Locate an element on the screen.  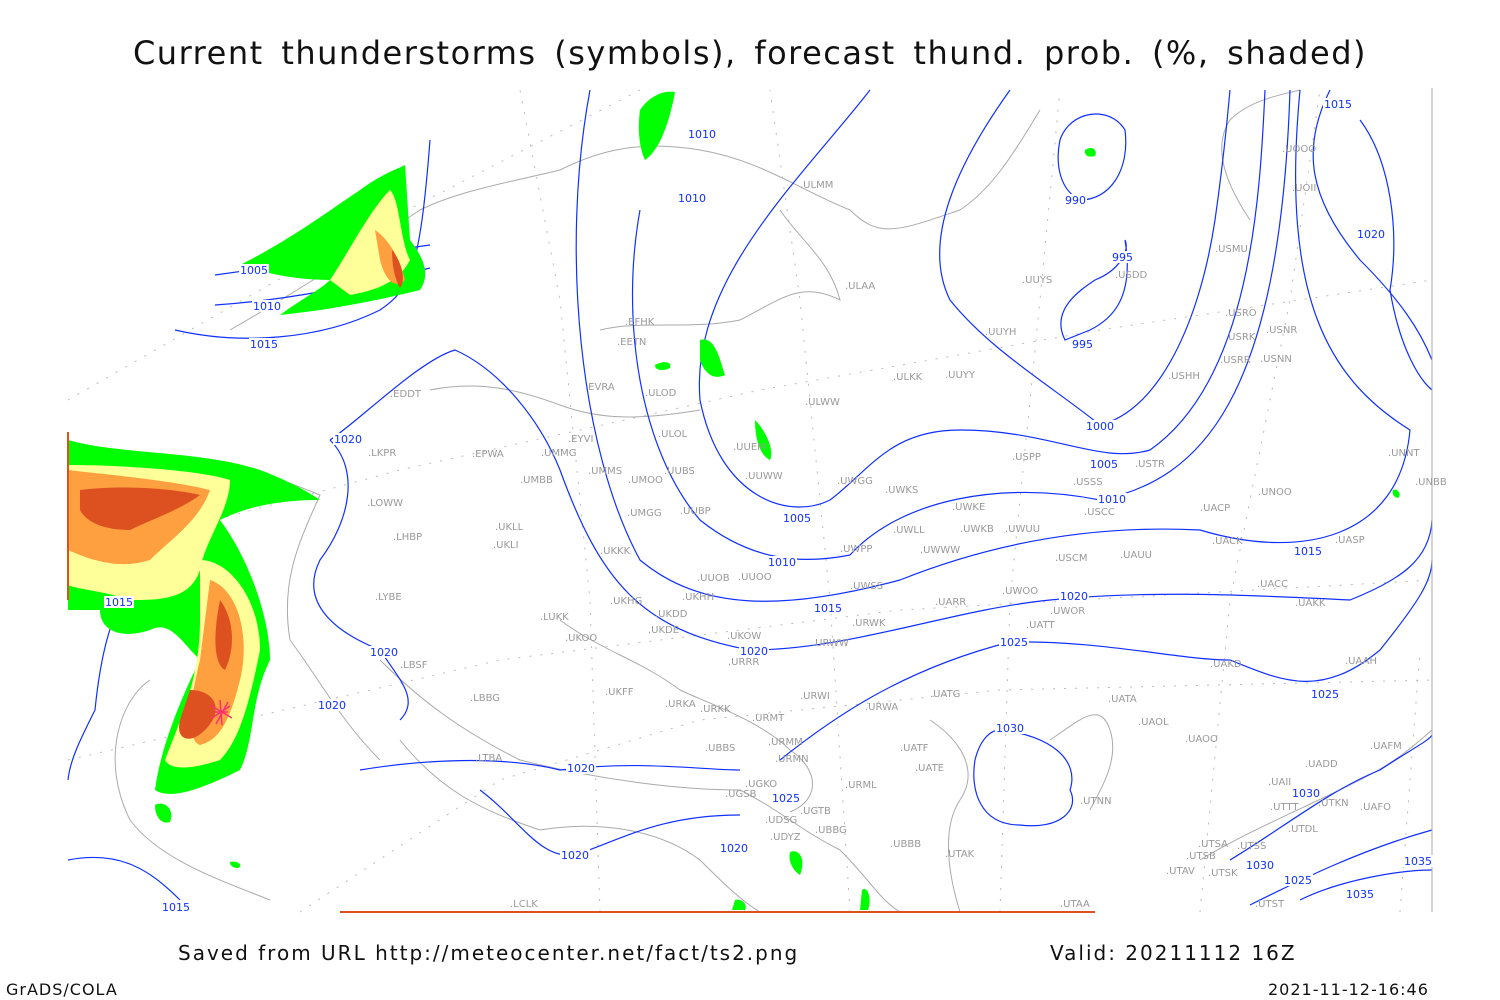
station-label-loww: .LOWW is located at coordinates (385, 503).